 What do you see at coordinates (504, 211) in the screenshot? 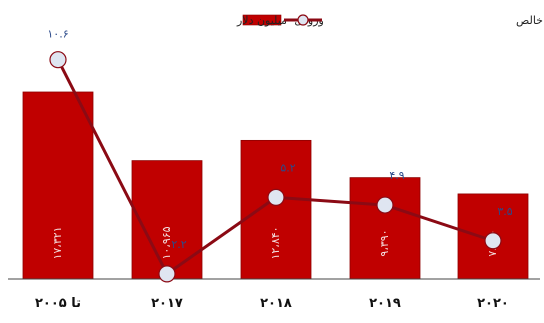
I see `point-value-label: ۳.۵` at bounding box center [504, 211].